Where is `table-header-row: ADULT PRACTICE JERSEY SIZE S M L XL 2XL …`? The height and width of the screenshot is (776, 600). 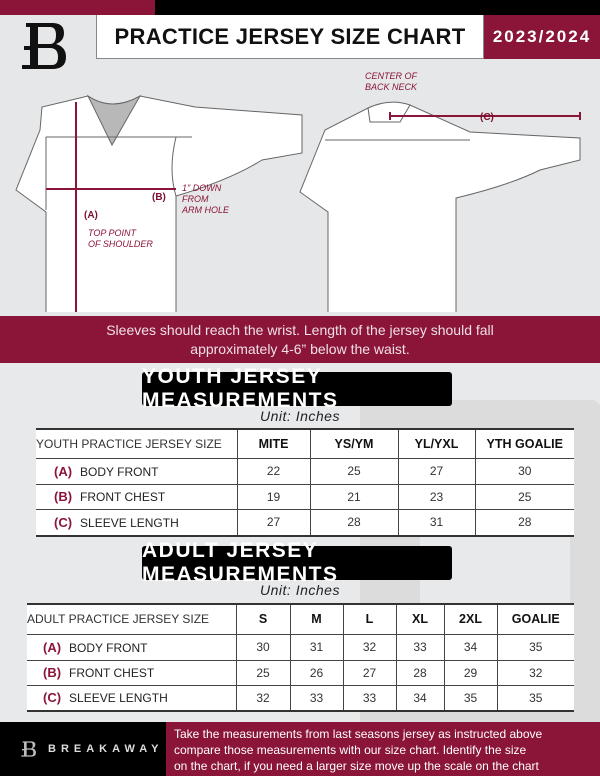 table-header-row: ADULT PRACTICE JERSEY SIZE S M L XL 2XL … is located at coordinates (300, 619).